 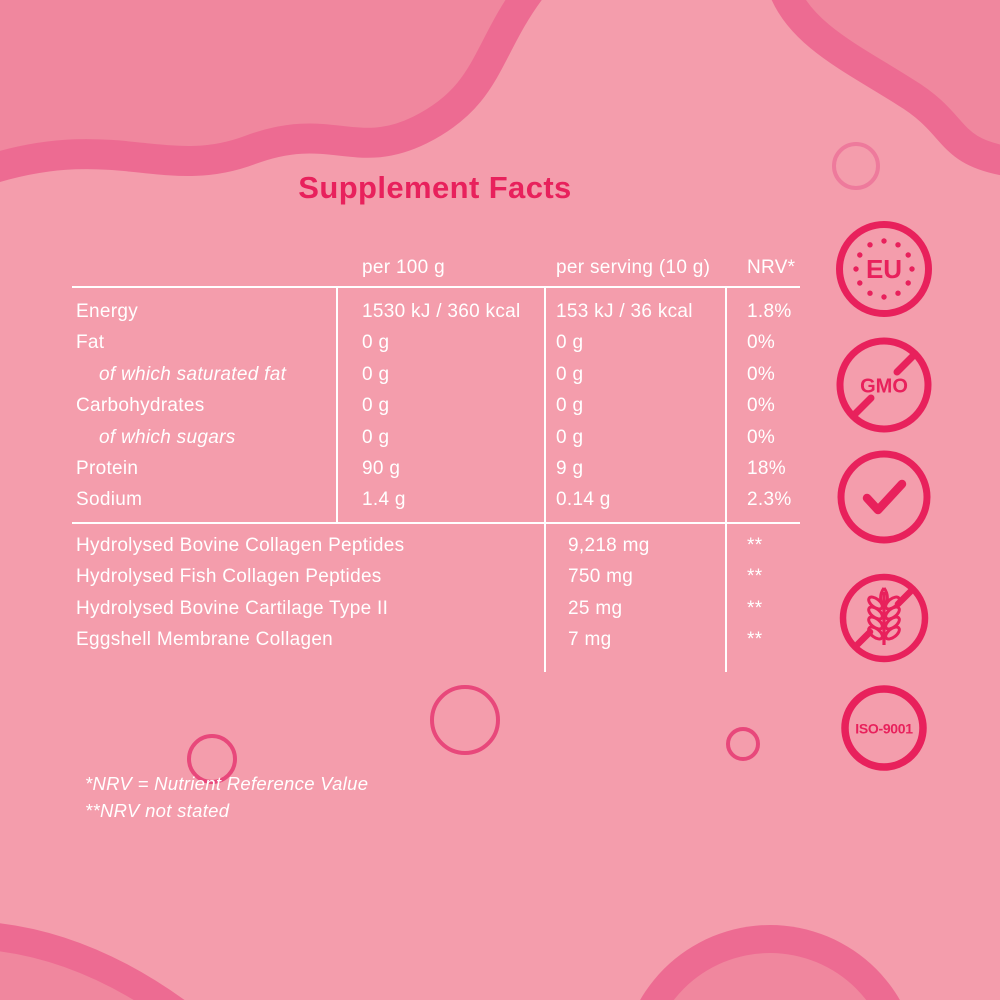 What do you see at coordinates (769, 311) in the screenshot?
I see `value-nrv: 1.8%` at bounding box center [769, 311].